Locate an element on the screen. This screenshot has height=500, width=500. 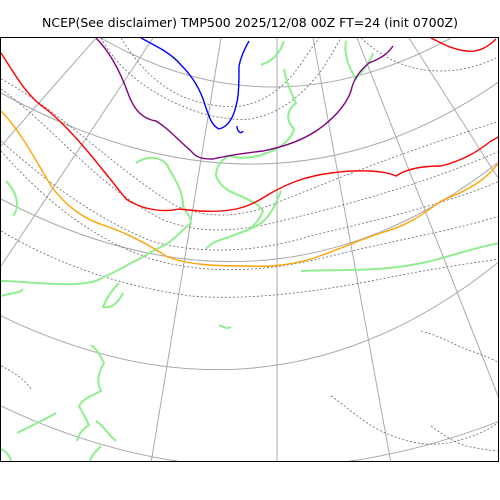
isotherm-blue-fragment is located at coordinates (240, 129).